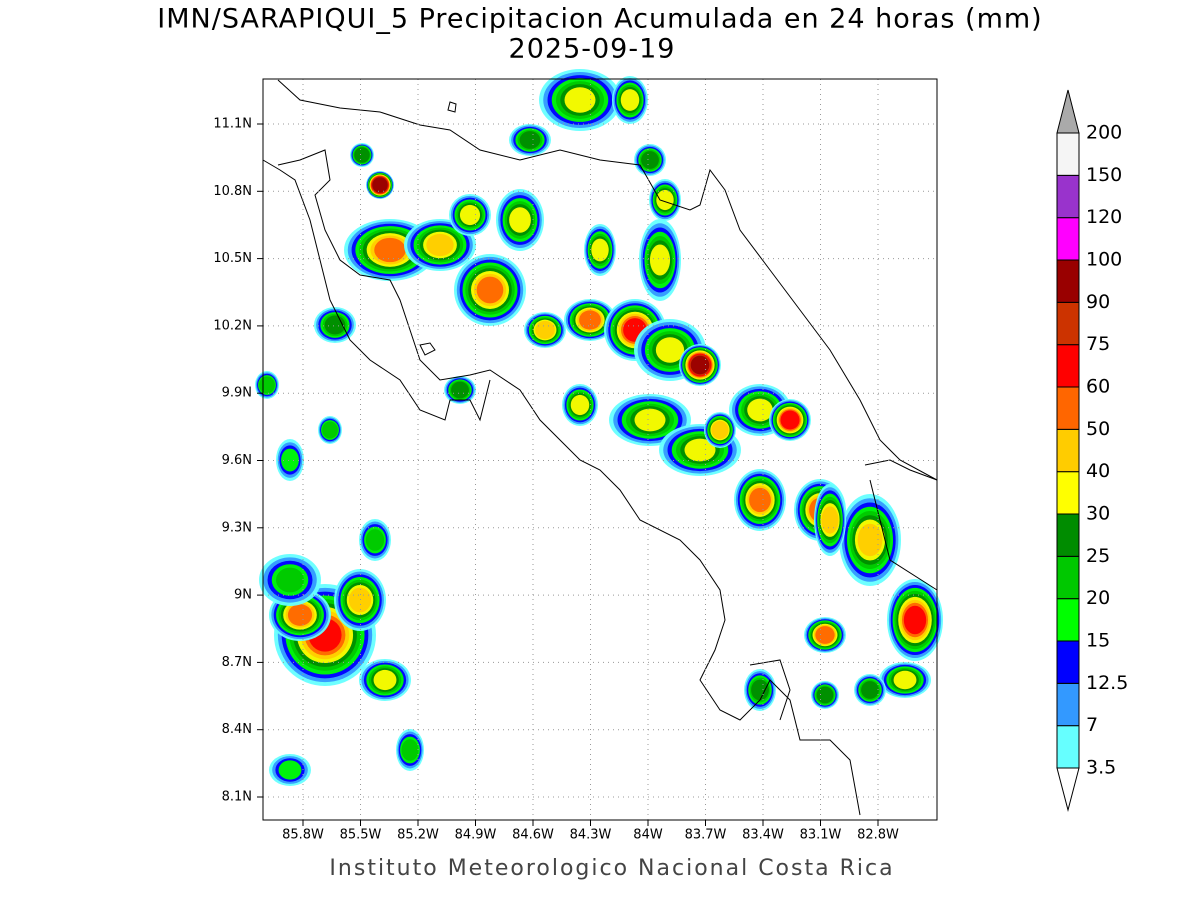 This screenshot has height=900, width=1200. Describe the element at coordinates (237, 797) in the screenshot. I see `lat-label: 8.1N` at that location.